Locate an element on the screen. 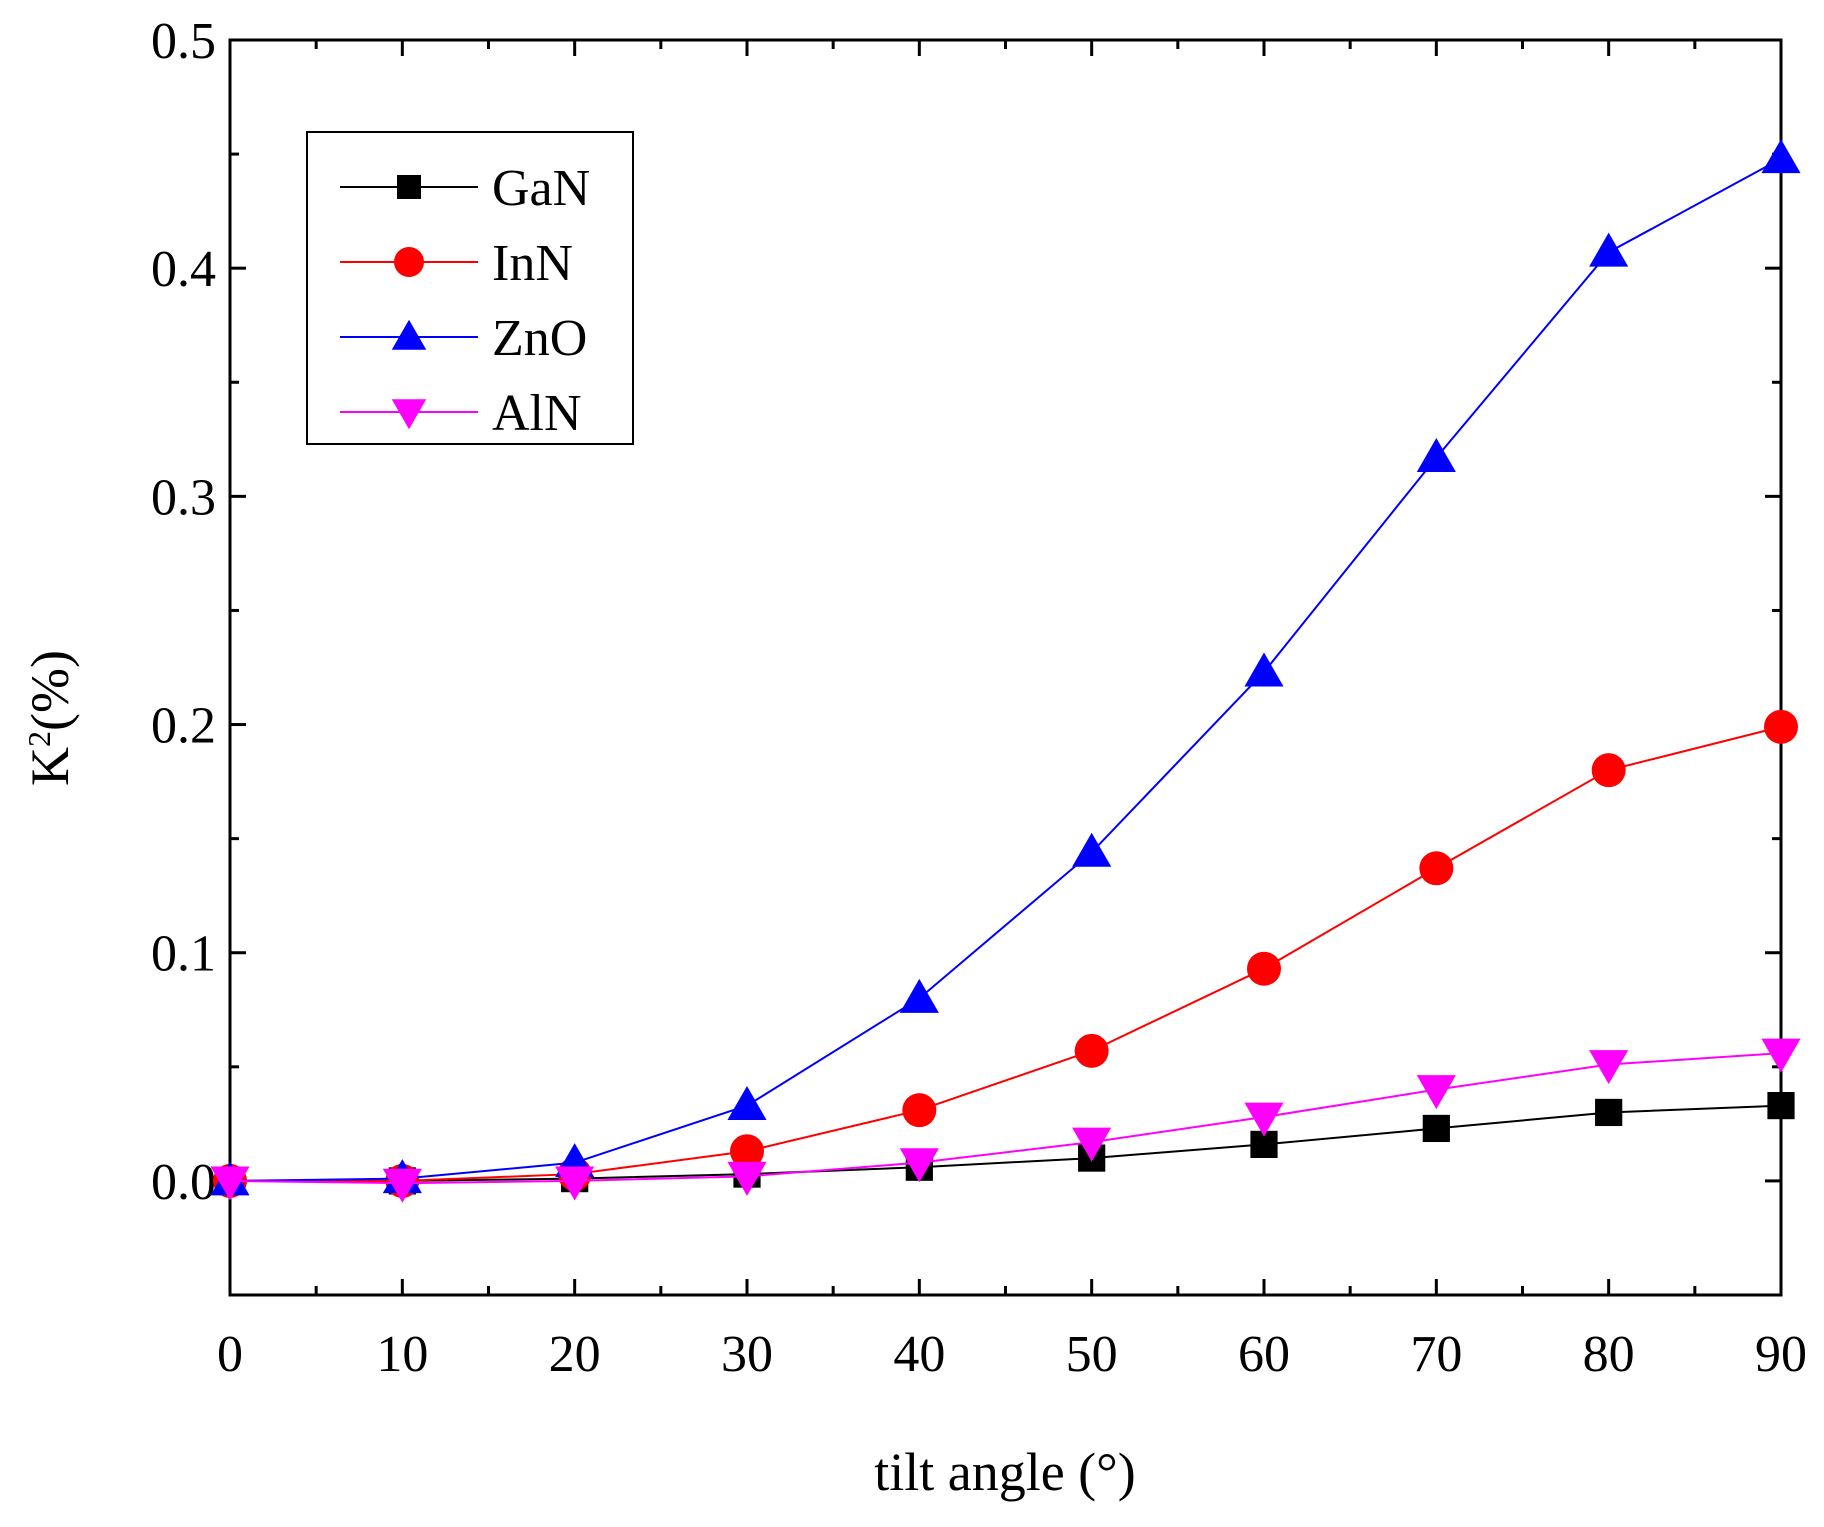 The height and width of the screenshot is (1527, 1824). legend-label: GaN is located at coordinates (541, 188).